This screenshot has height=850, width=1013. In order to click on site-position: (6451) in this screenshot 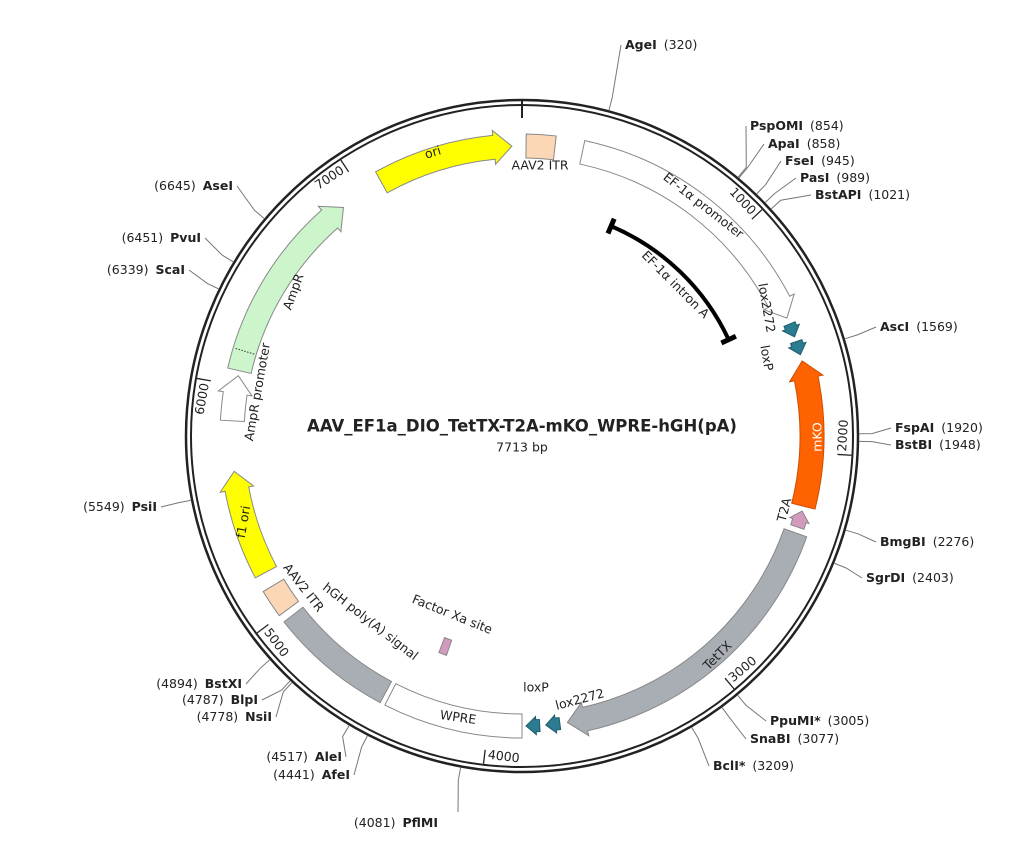, I will do `click(143, 237)`.